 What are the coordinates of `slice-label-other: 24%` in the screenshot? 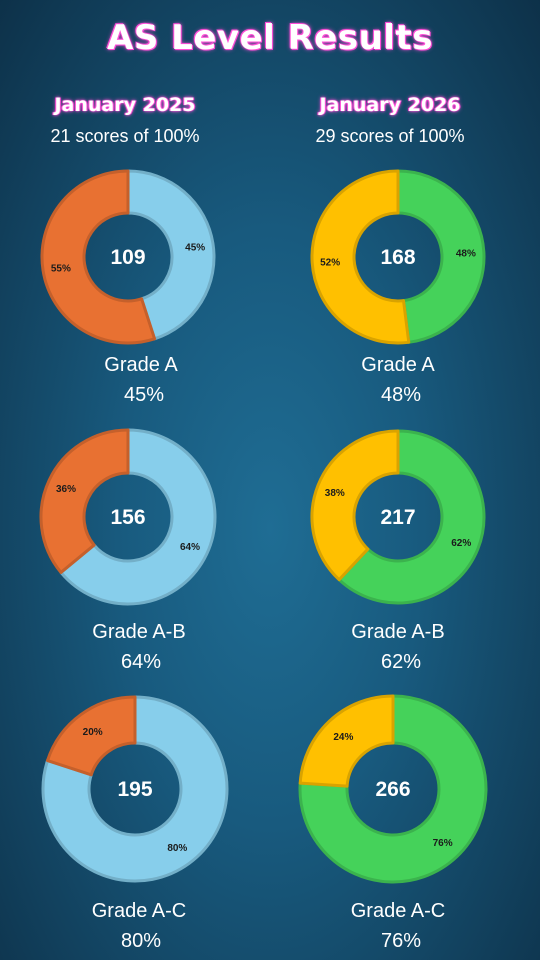 It's located at (343, 737).